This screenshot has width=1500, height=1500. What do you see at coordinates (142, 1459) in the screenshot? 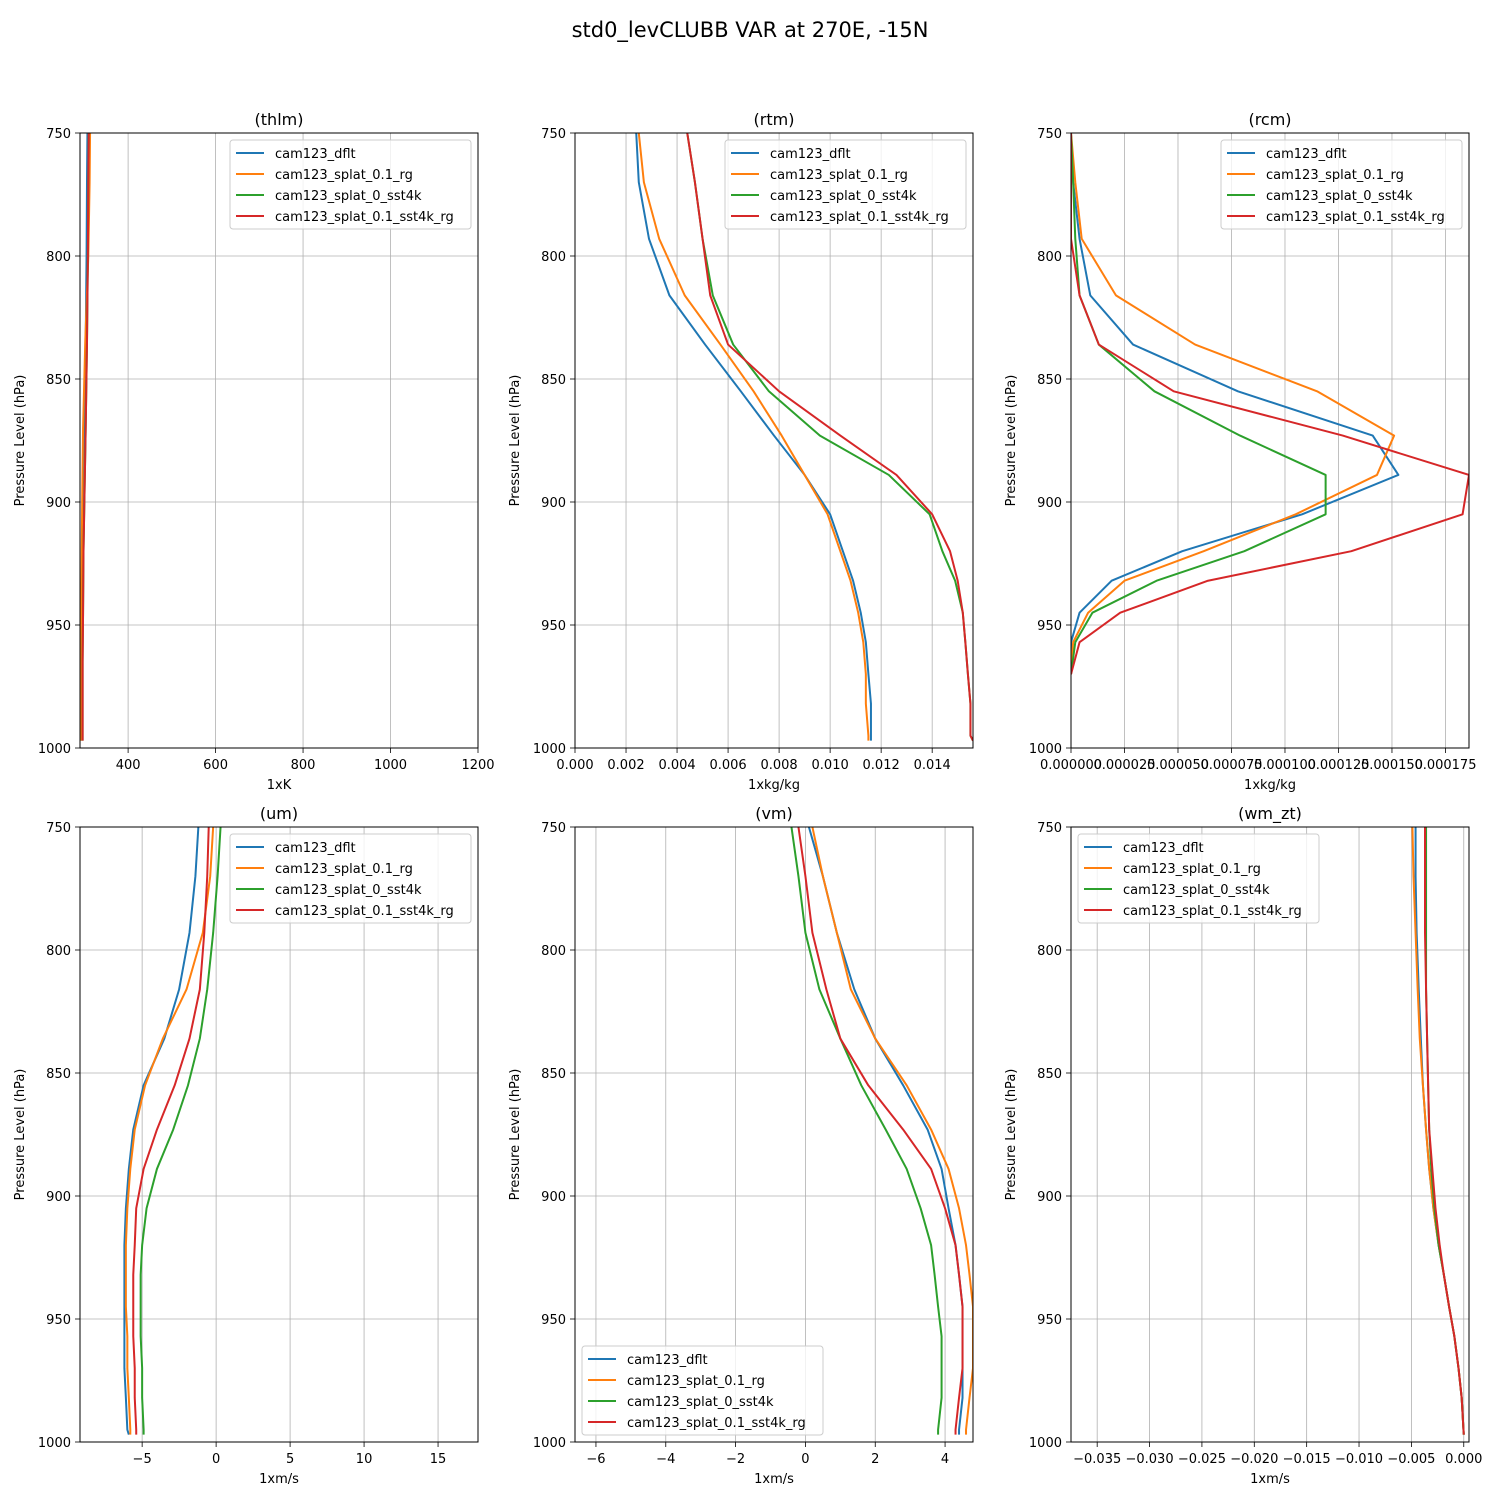
I see `x-tick-label: −5` at bounding box center [142, 1459].